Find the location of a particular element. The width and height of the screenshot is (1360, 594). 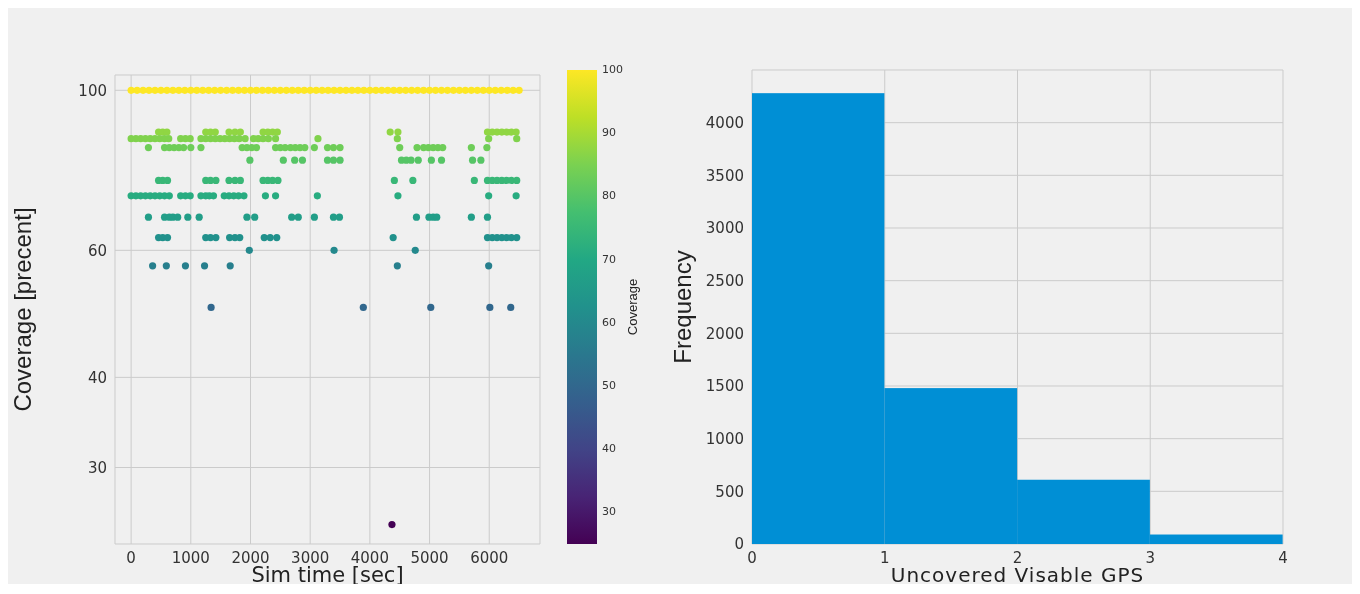

color-bar-label: 80 is located at coordinates (609, 196).